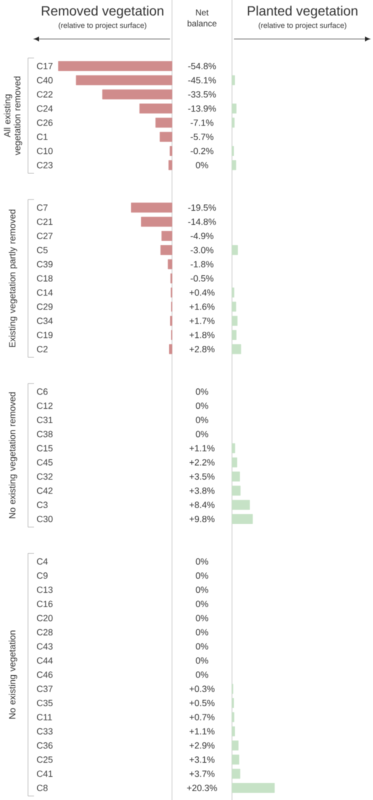  What do you see at coordinates (202, 462) in the screenshot?
I see `text: +2.2%` at bounding box center [202, 462].